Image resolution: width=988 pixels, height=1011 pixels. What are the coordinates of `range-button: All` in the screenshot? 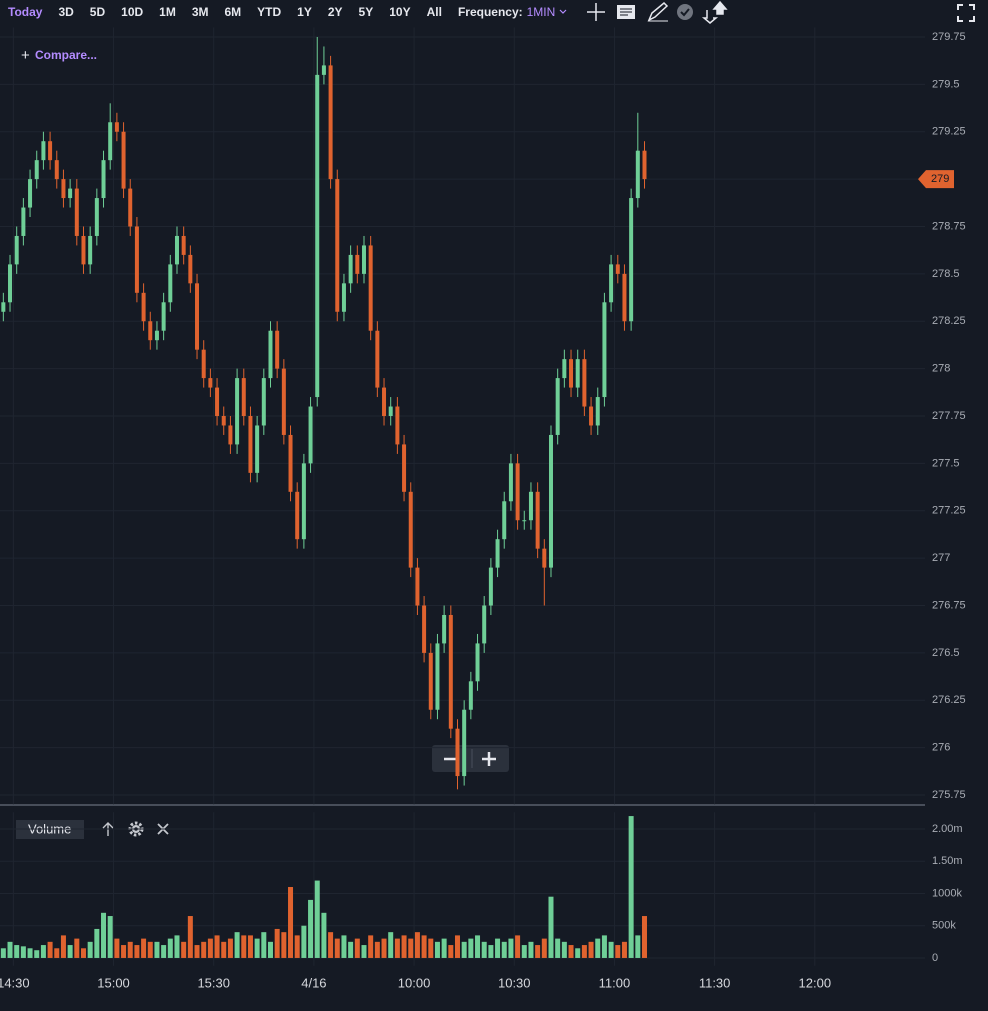 It's located at (434, 12).